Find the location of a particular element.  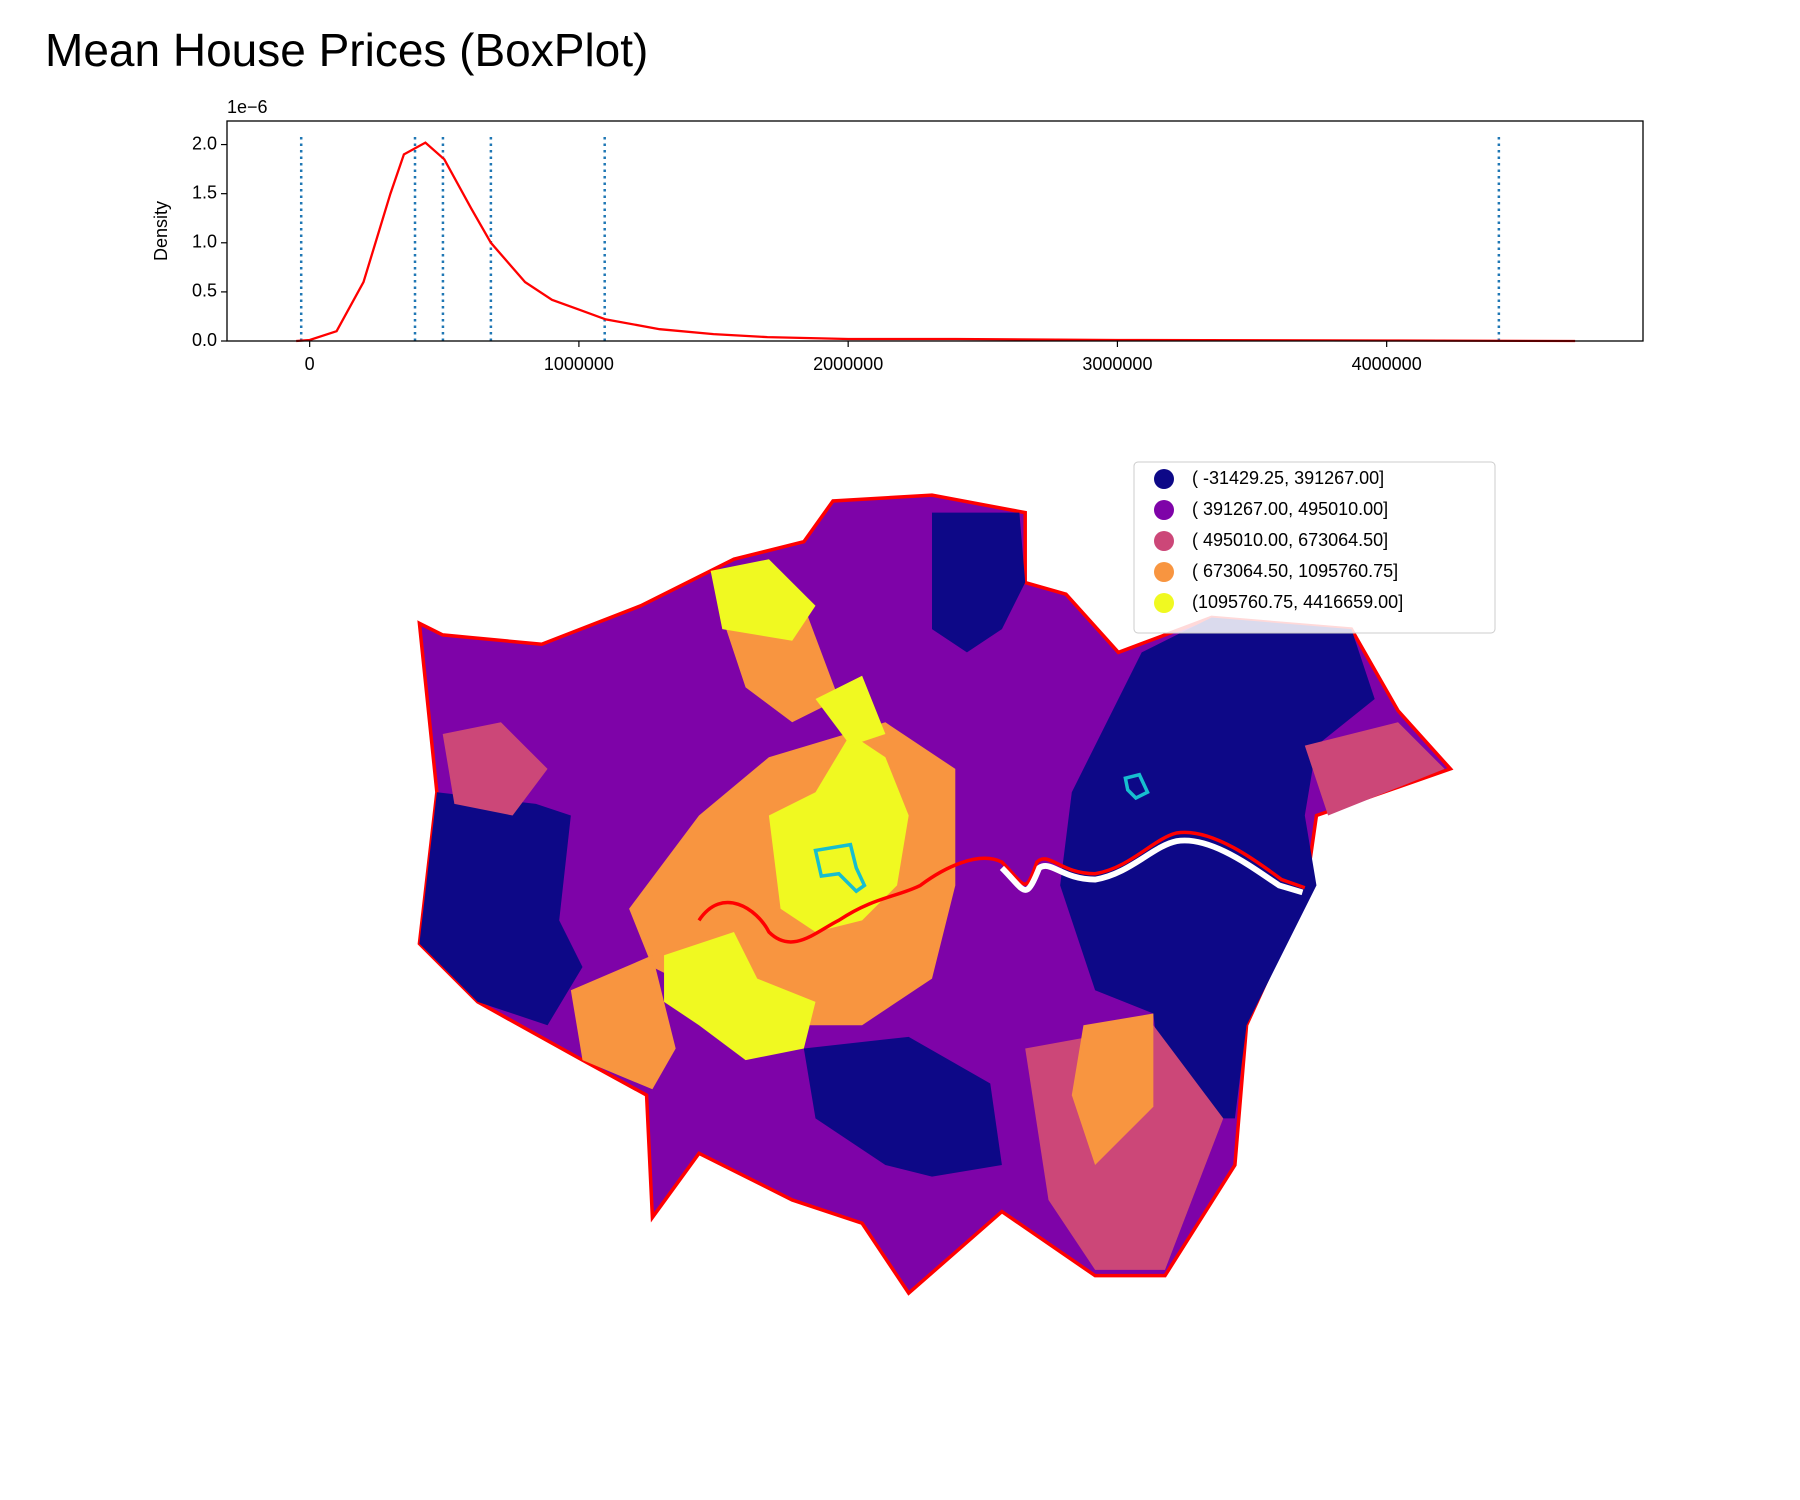

legend-box is located at coordinates (1314, 547).